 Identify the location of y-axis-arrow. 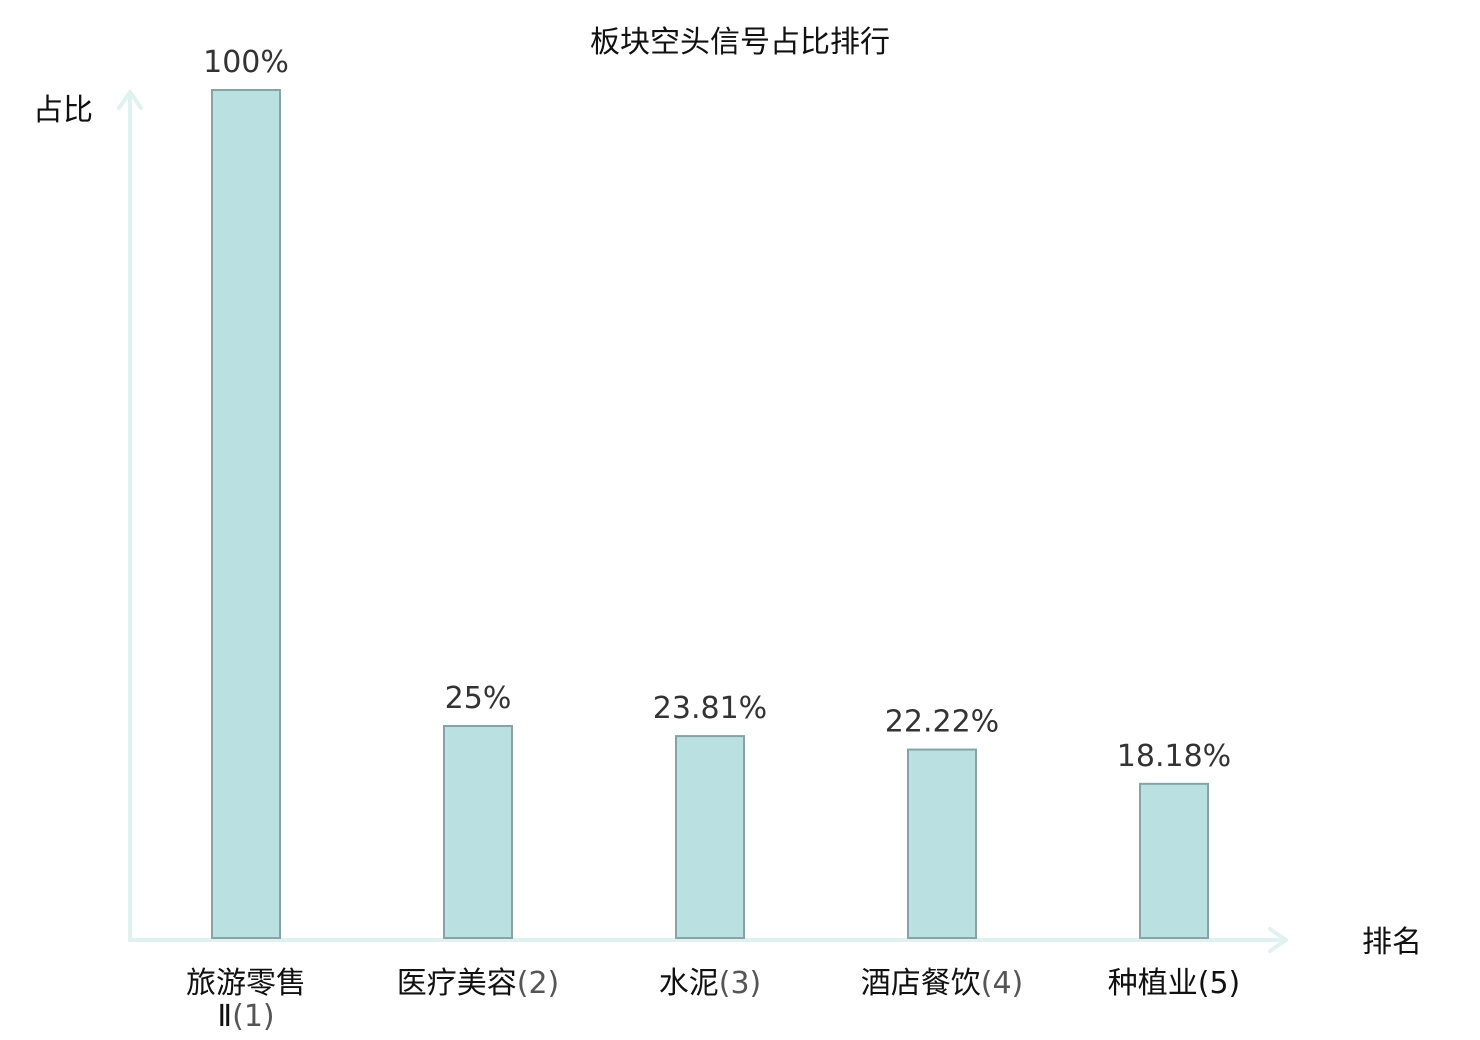
(130, 100).